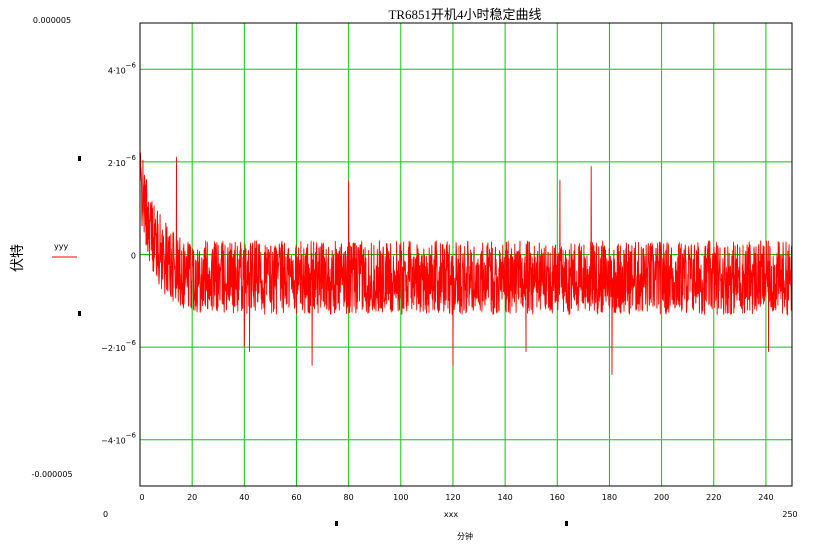 The image size is (815, 545). What do you see at coordinates (765, 497) in the screenshot?
I see `x-tick-label-12: 240` at bounding box center [765, 497].